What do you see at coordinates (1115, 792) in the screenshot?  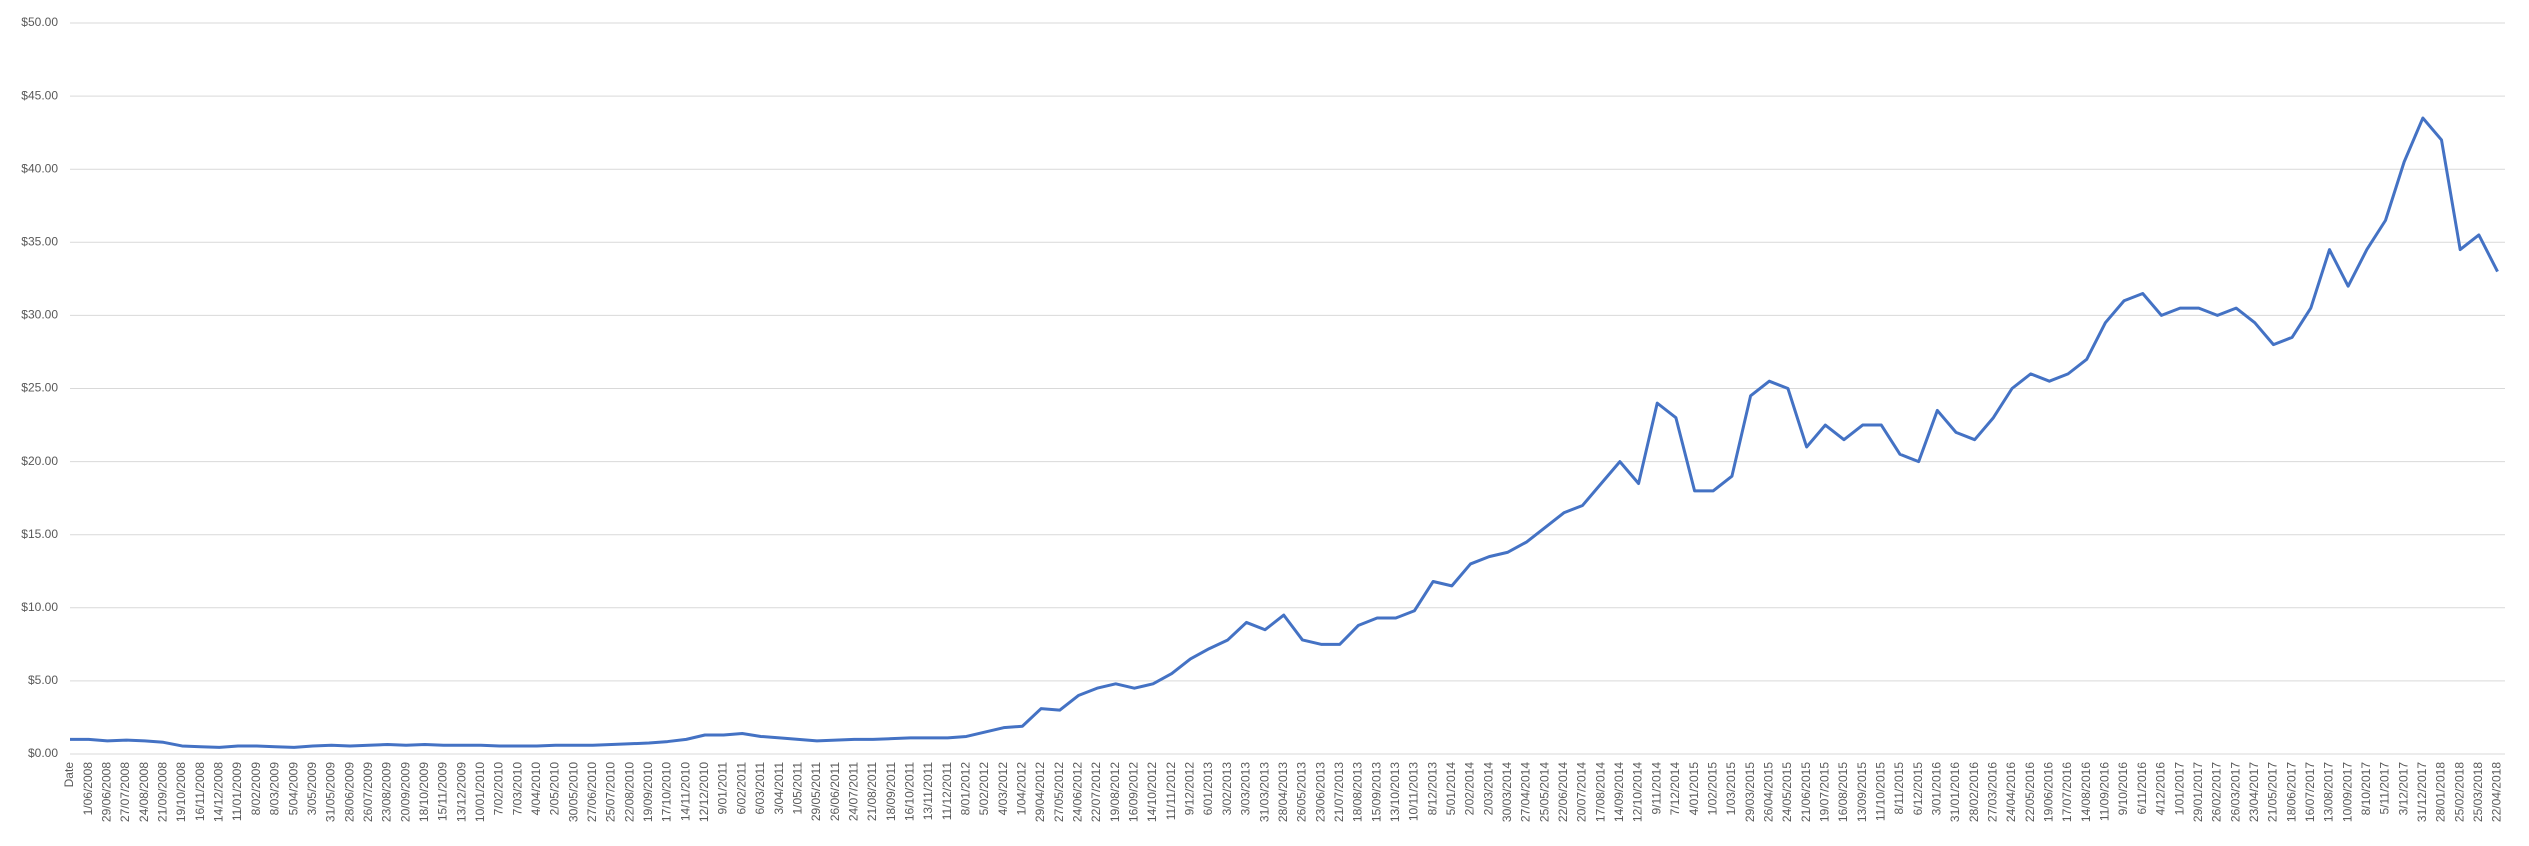 I see `x-tick-label: 19/08/2012` at bounding box center [1115, 792].